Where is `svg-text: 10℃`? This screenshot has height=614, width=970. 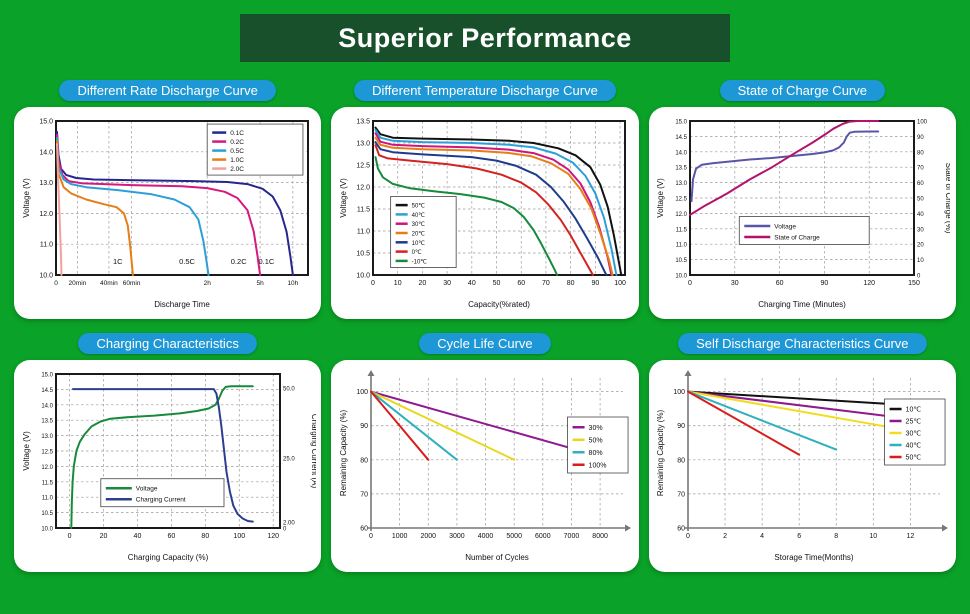
svg-text: 10℃ is located at coordinates (914, 410).